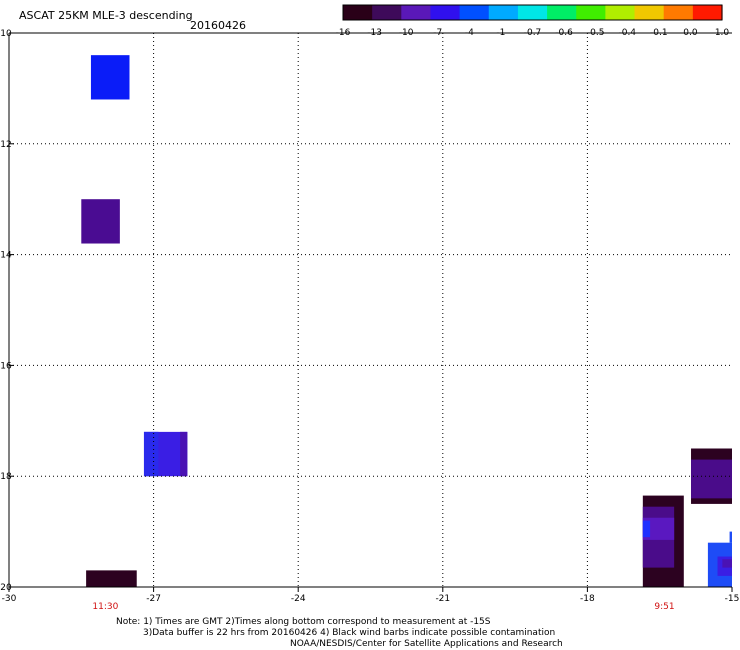 The image size is (740, 650). Describe the element at coordinates (6, 588) in the screenshot. I see `y-tick-label: -20` at that location.